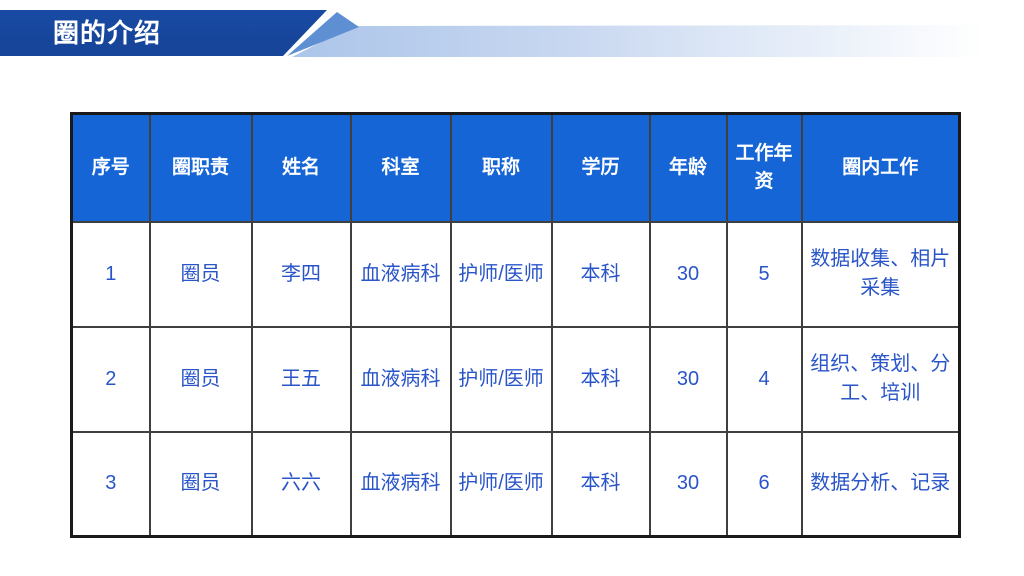 The image size is (1024, 576). I want to click on cell-r3-job-title: 护师/医师, so click(501, 484).